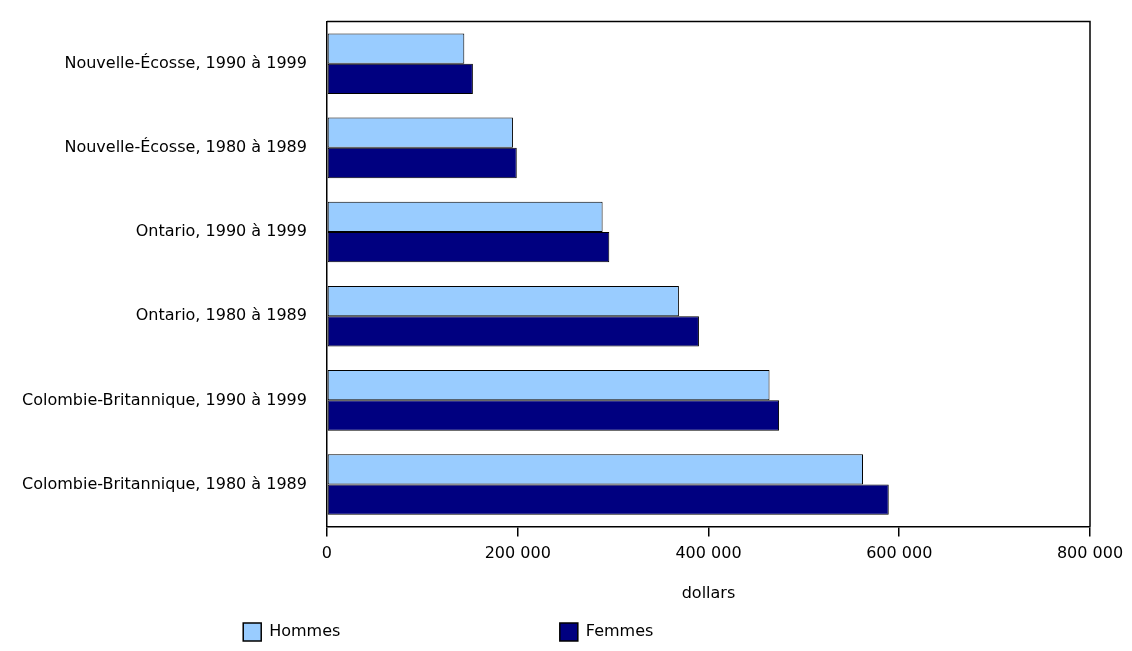 This screenshot has height=651, width=1132. What do you see at coordinates (708, 553) in the screenshot?
I see `x-tick-label: 400 000` at bounding box center [708, 553].